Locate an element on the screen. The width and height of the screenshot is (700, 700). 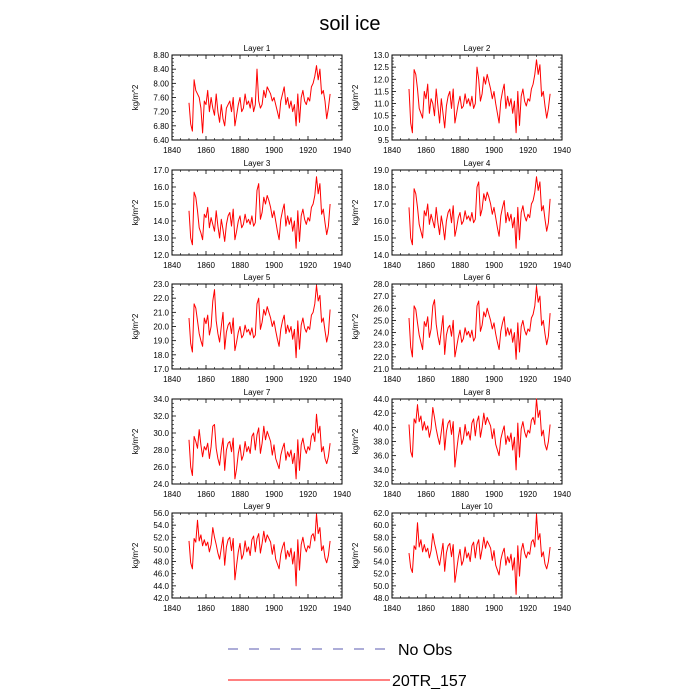
y-tick-label: 20.0 is located at coordinates (161, 327).